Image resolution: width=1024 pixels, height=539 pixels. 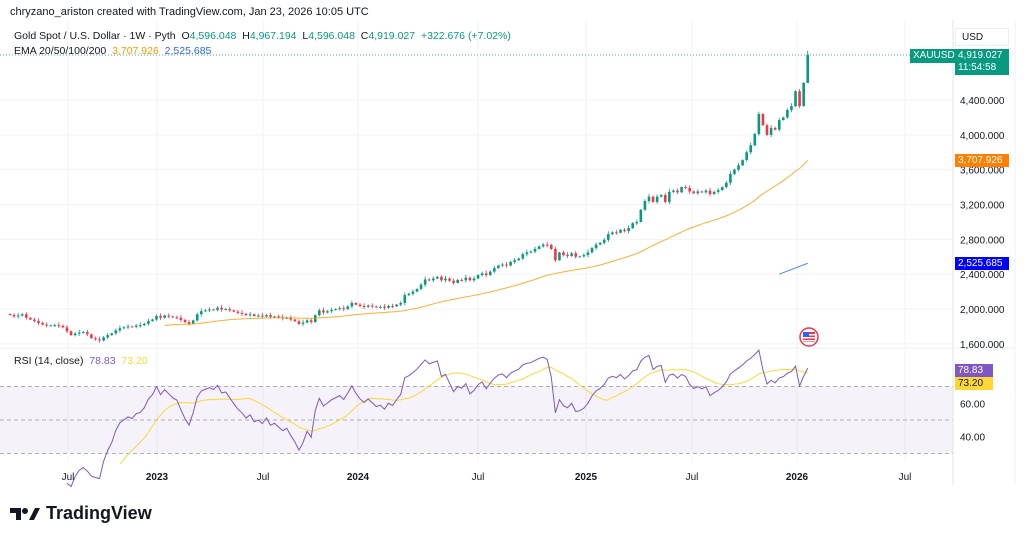 What do you see at coordinates (982, 37) in the screenshot?
I see `currency-label: USD` at bounding box center [982, 37].